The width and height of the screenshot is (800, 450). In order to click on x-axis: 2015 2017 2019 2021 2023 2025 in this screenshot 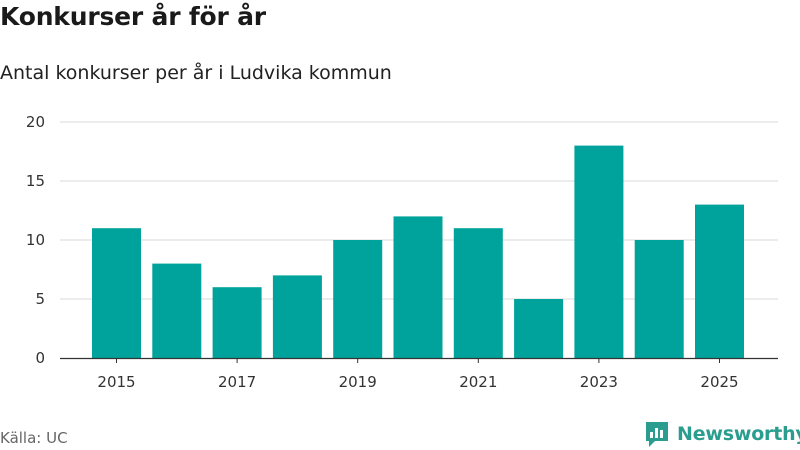, I will do `click(419, 374)`.